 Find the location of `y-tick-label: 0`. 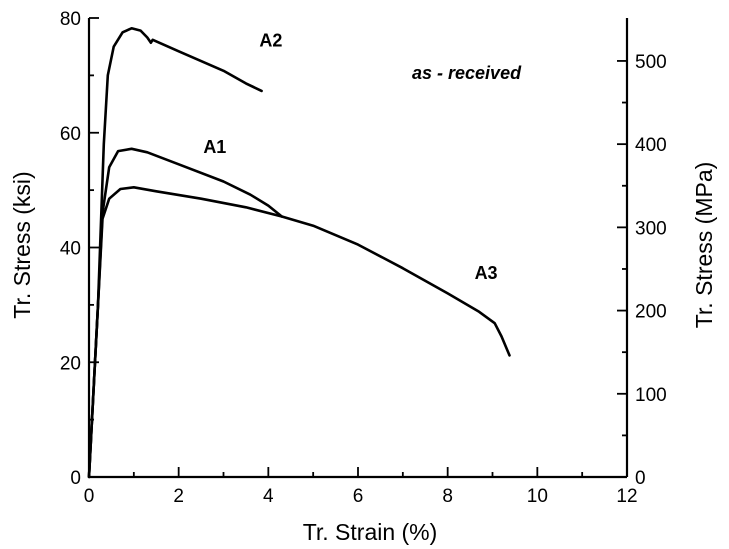

y-tick-label: 0 is located at coordinates (75, 478).